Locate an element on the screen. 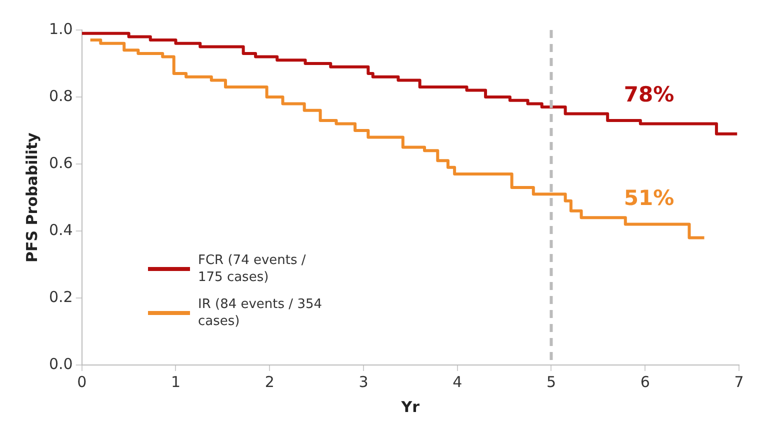  y-tick-label: 0.4 is located at coordinates (60, 229).